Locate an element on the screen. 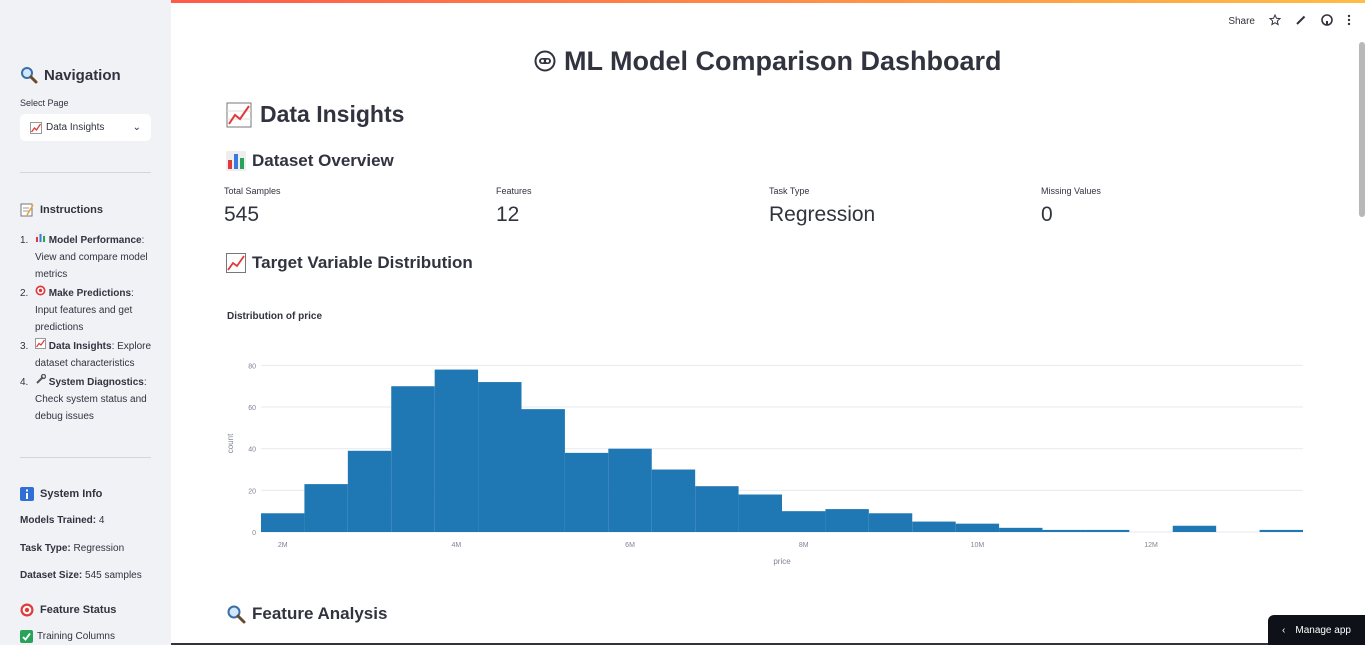  instructions-title: Instructions is located at coordinates (71, 210).